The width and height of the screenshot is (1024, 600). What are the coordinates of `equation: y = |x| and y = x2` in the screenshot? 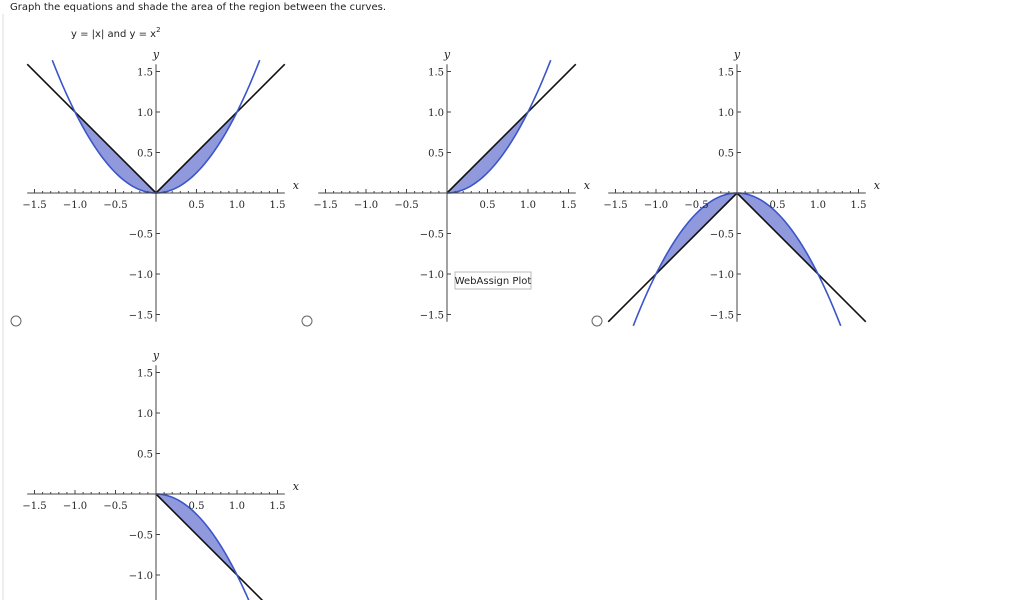 It's located at (116, 33).